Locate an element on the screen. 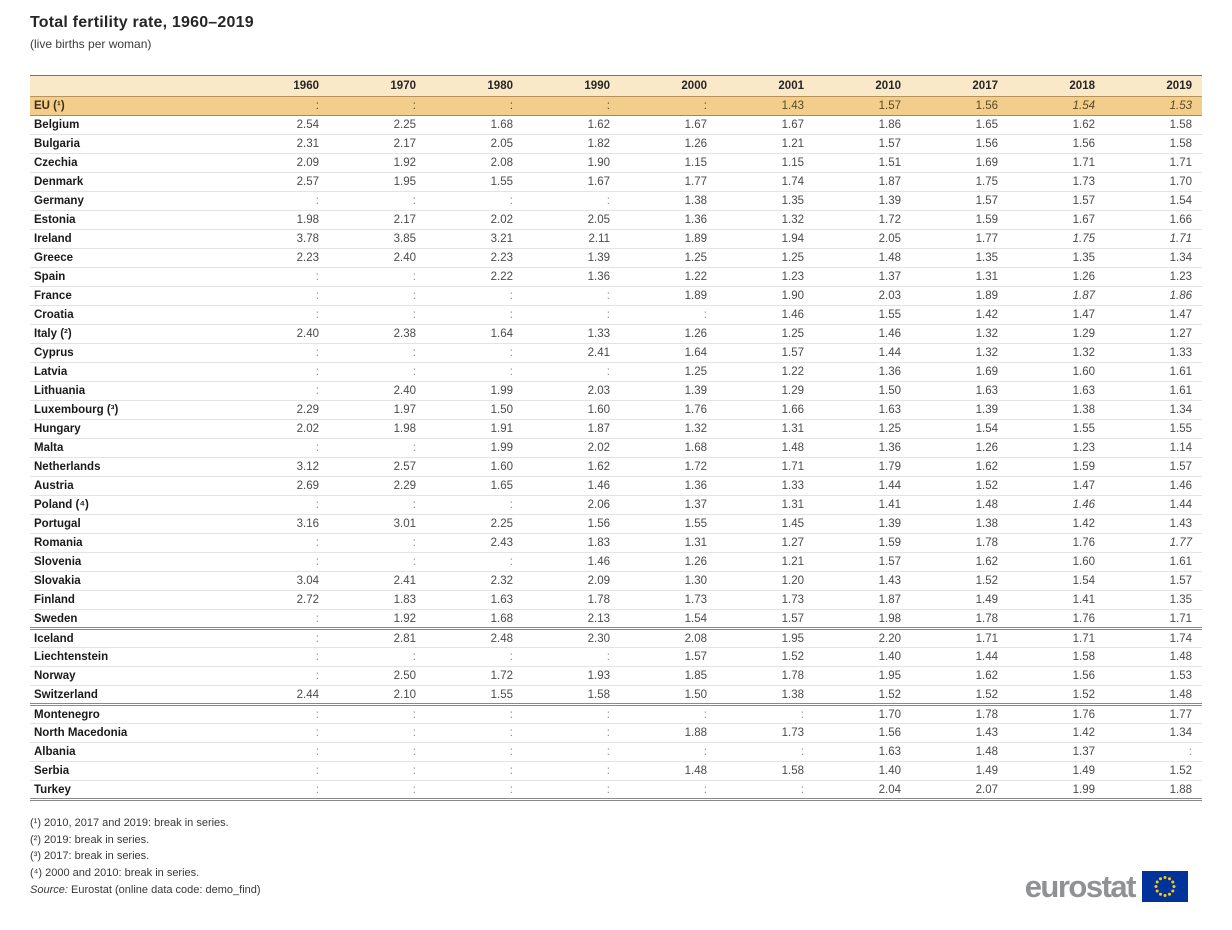  value-cell: 1.33 is located at coordinates (765, 486).